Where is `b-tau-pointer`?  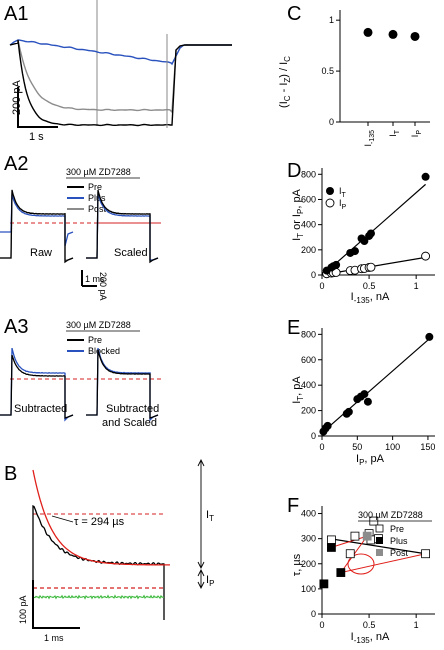
b-tau-pointer is located at coordinates (62, 519).